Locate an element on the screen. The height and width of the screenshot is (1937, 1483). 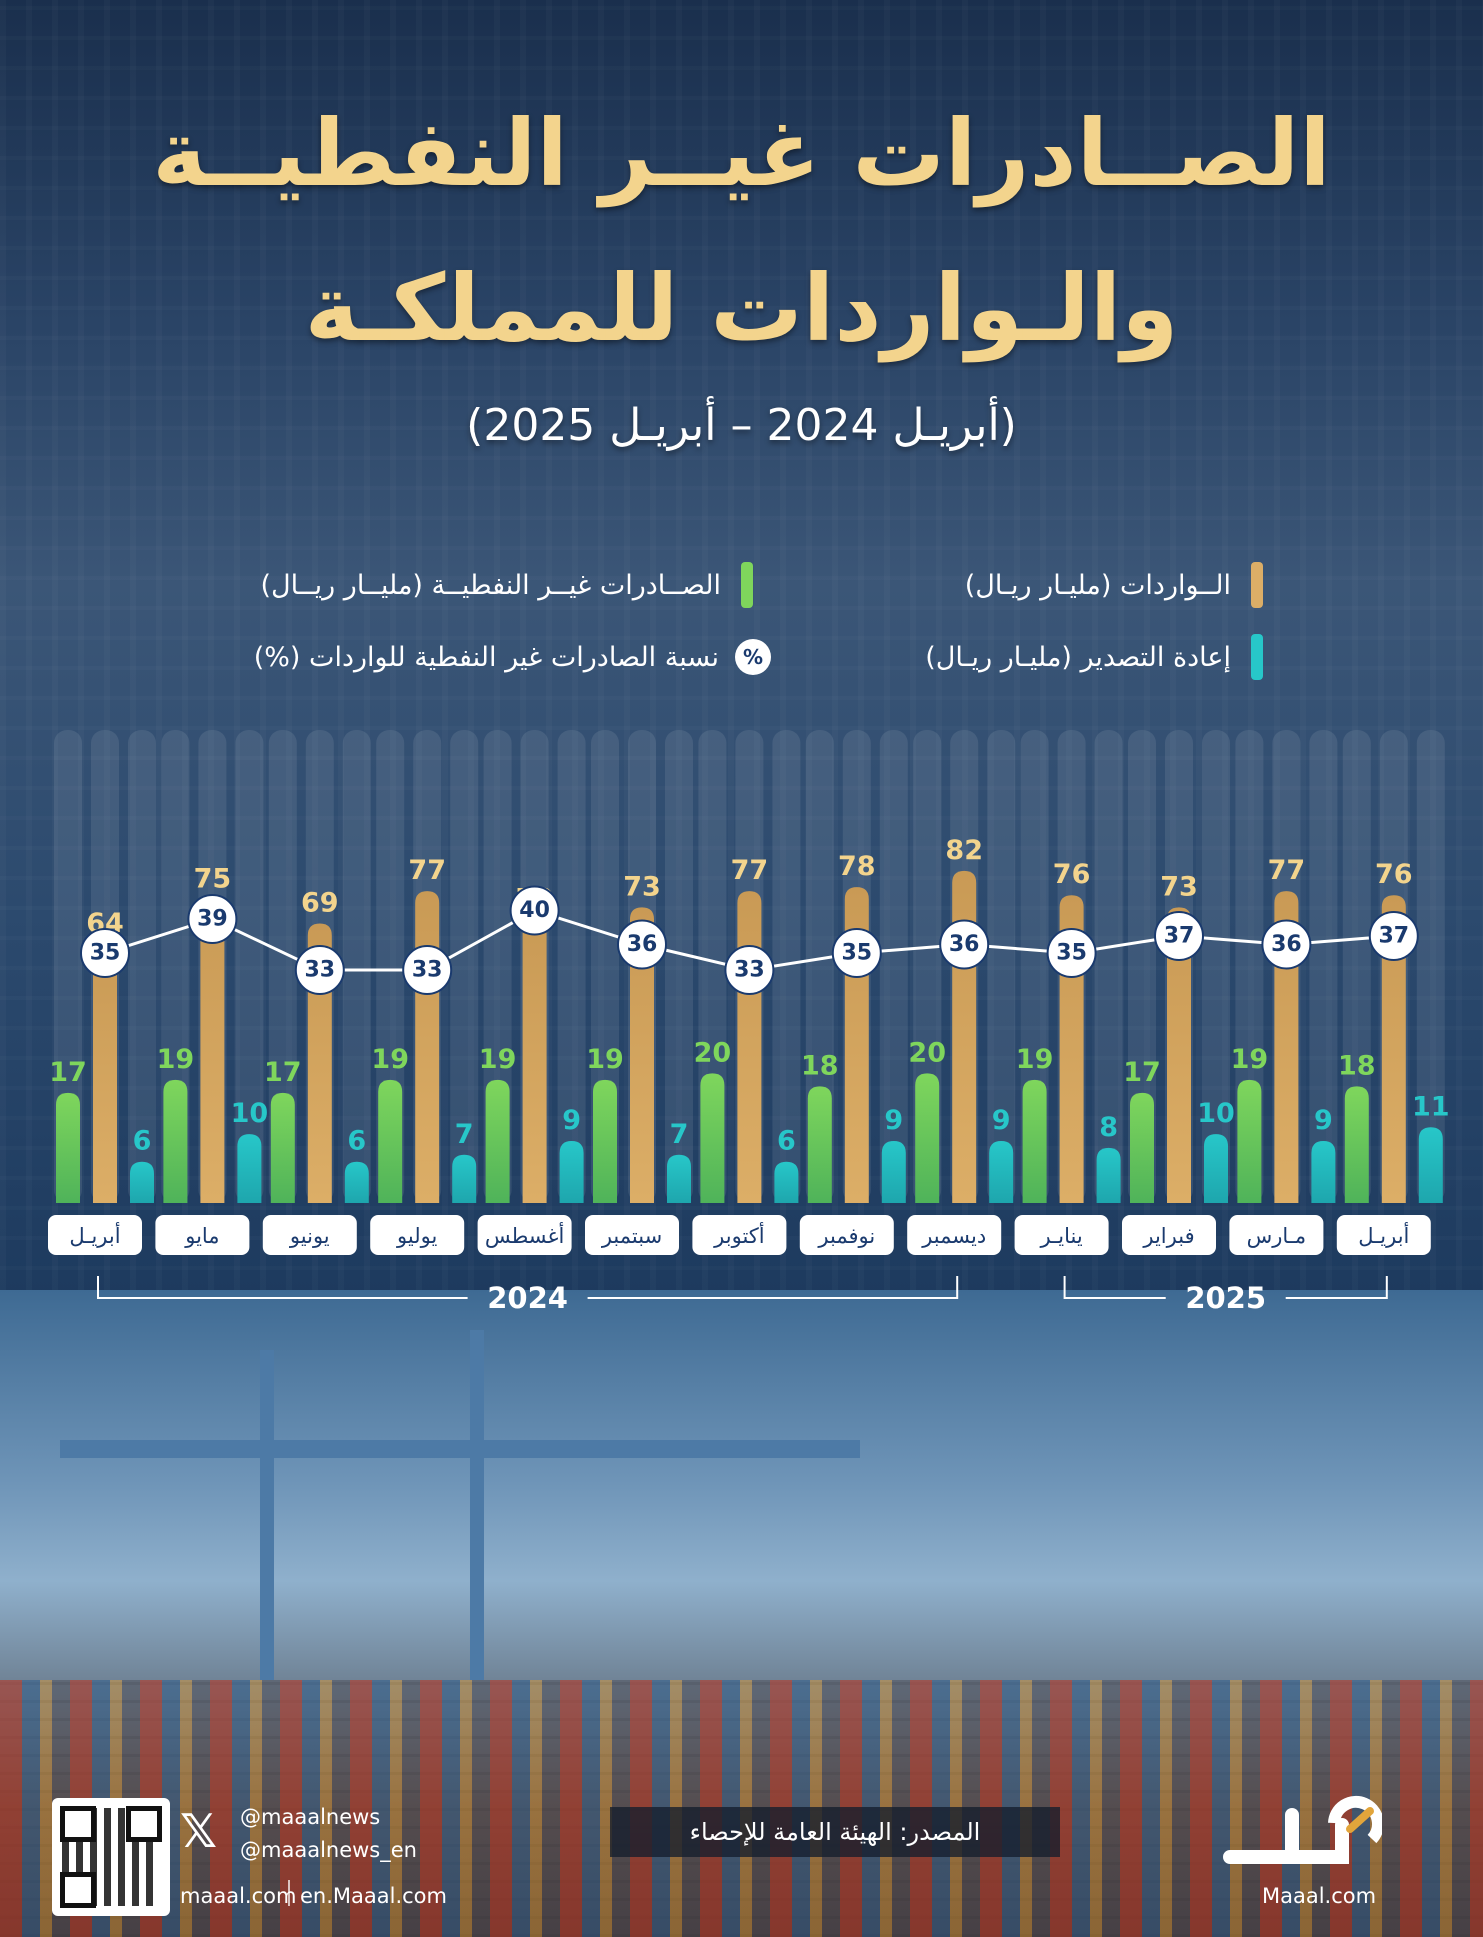
label-imports: 75 is located at coordinates (213, 878).